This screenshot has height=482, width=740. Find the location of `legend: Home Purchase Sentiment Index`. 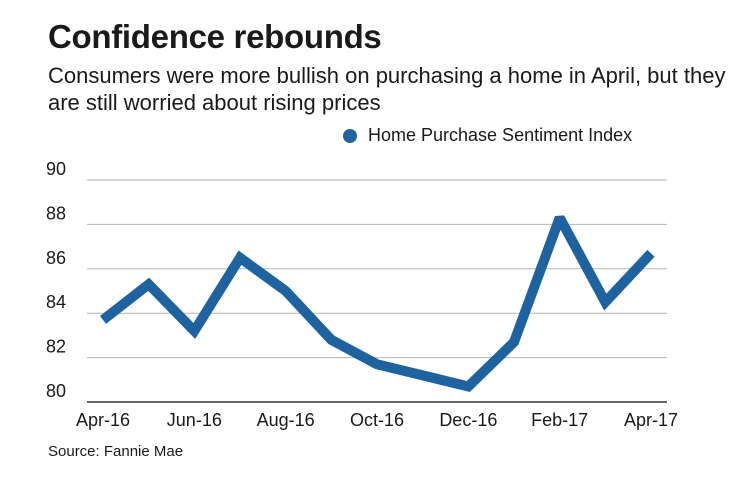

legend: Home Purchase Sentiment Index is located at coordinates (487, 135).